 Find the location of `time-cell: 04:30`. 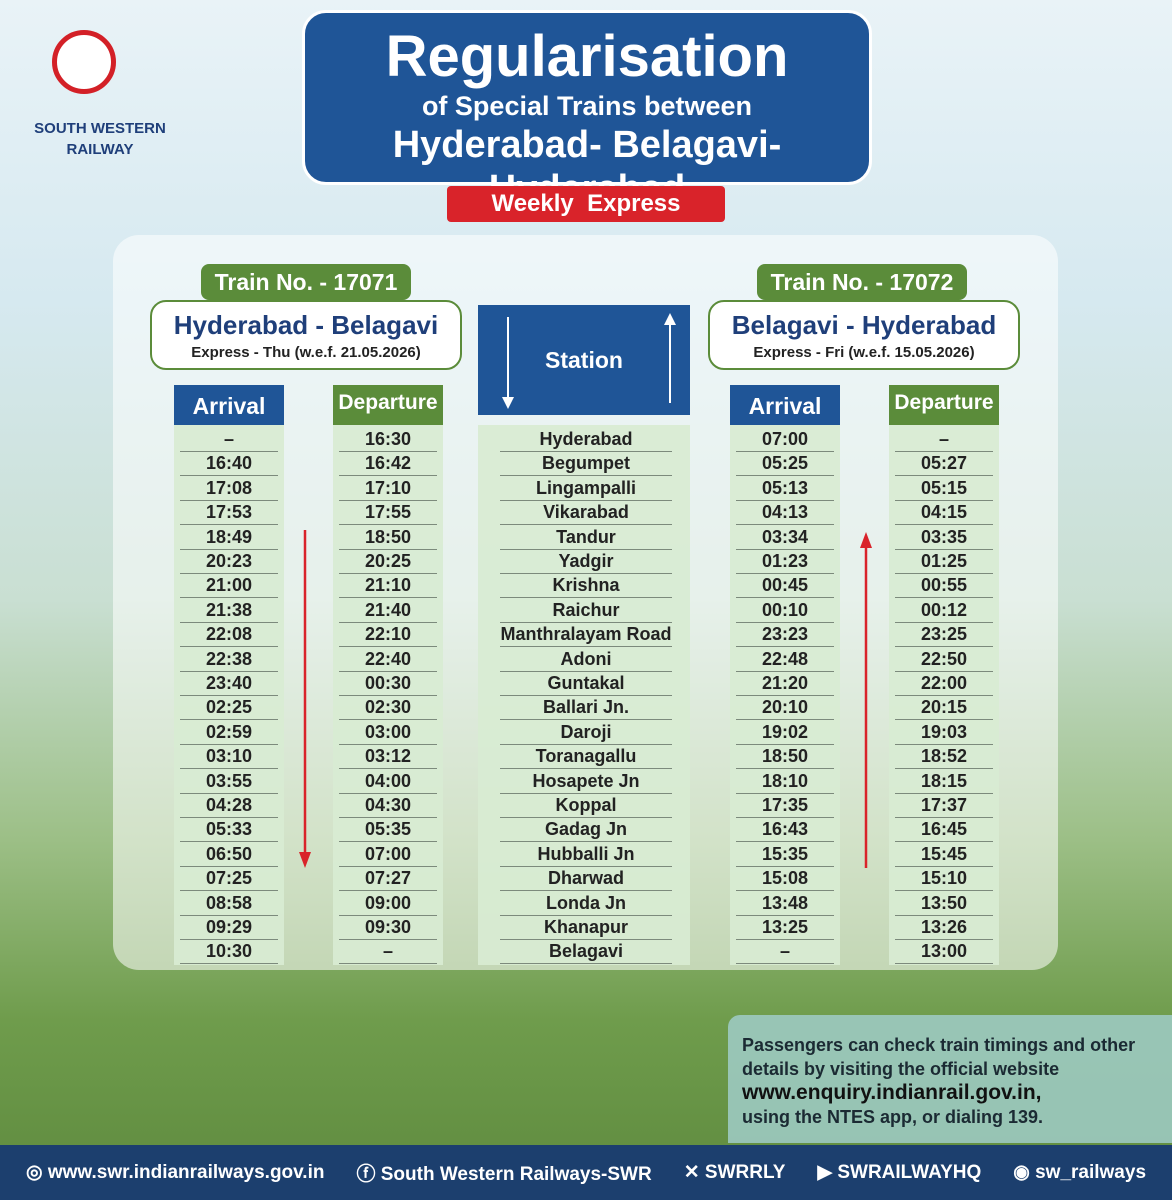

time-cell: 04:30 is located at coordinates (388, 805).